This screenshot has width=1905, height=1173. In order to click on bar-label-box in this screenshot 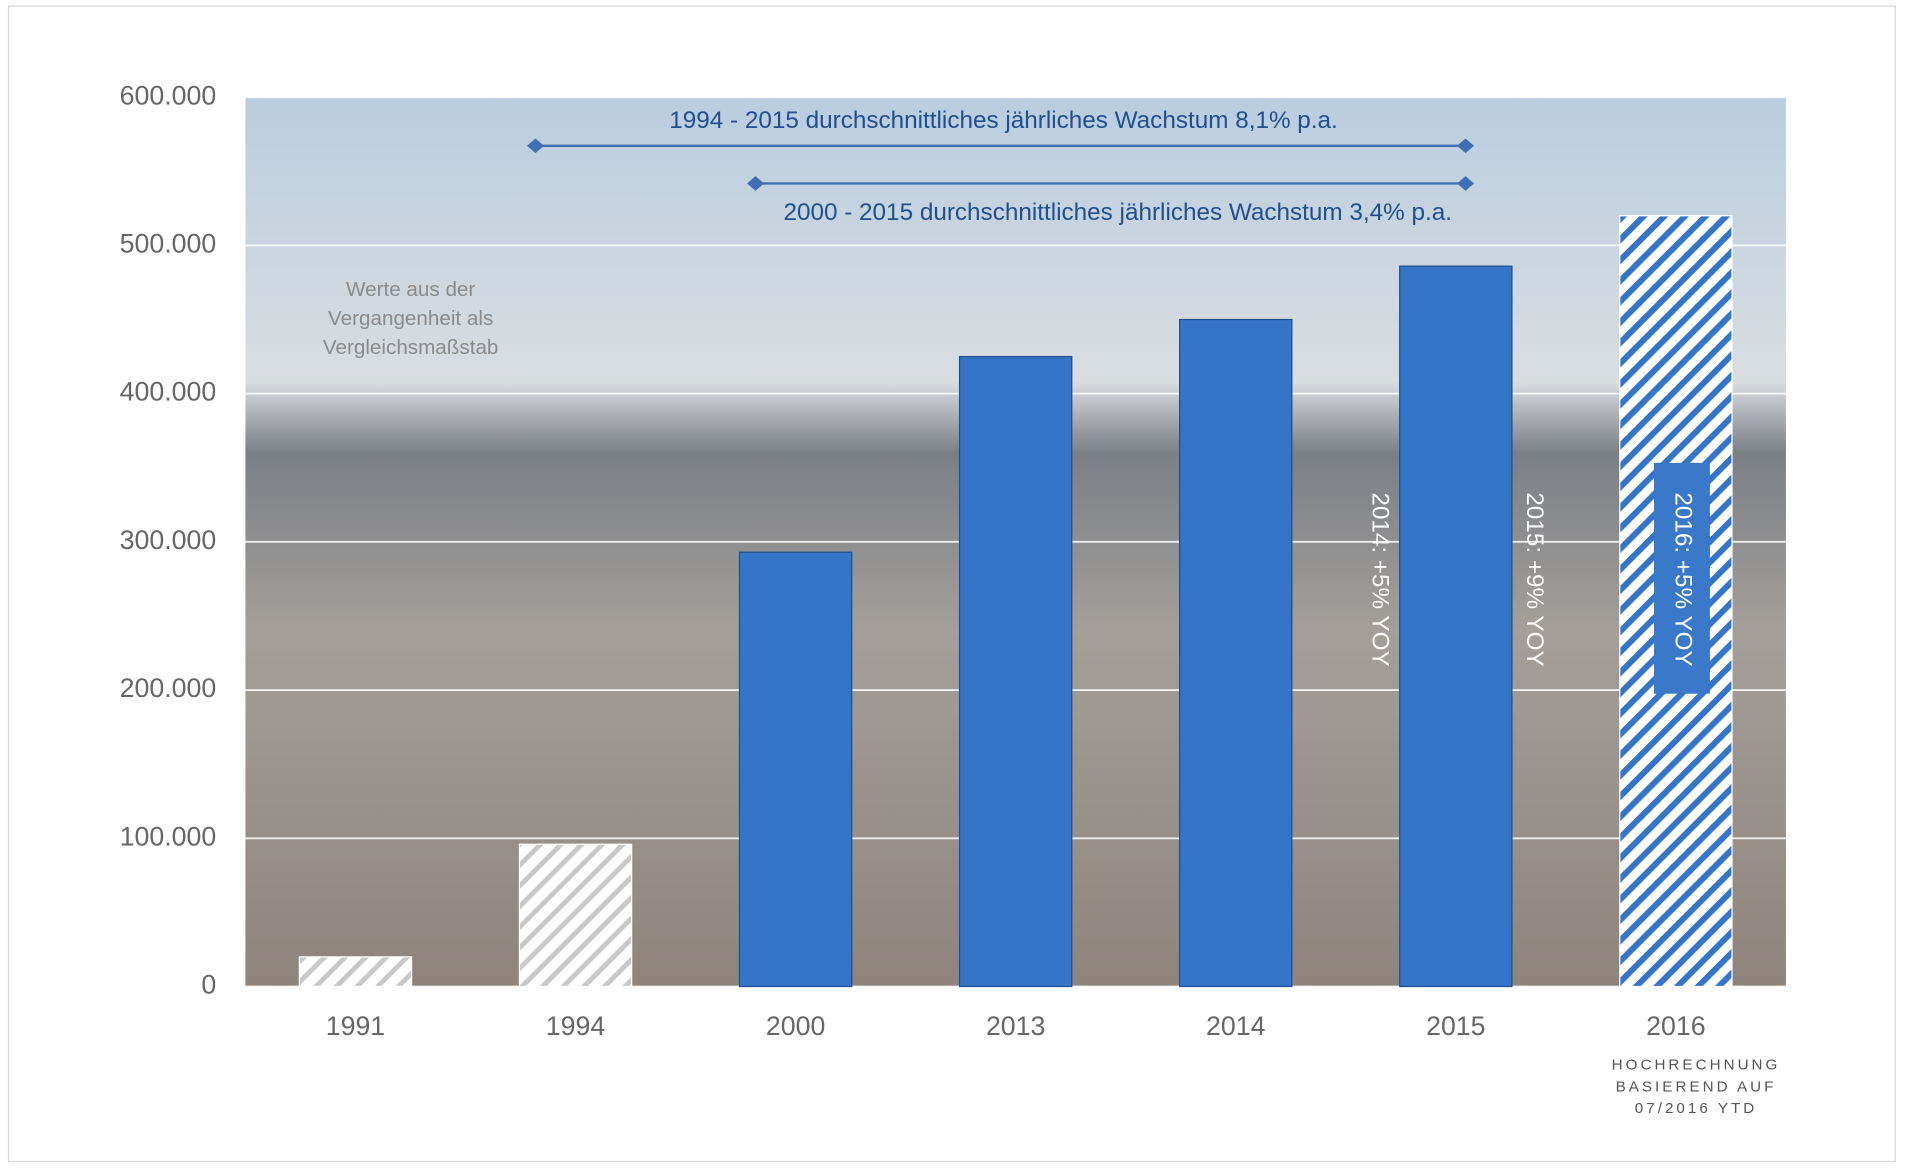, I will do `click(1682, 578)`.